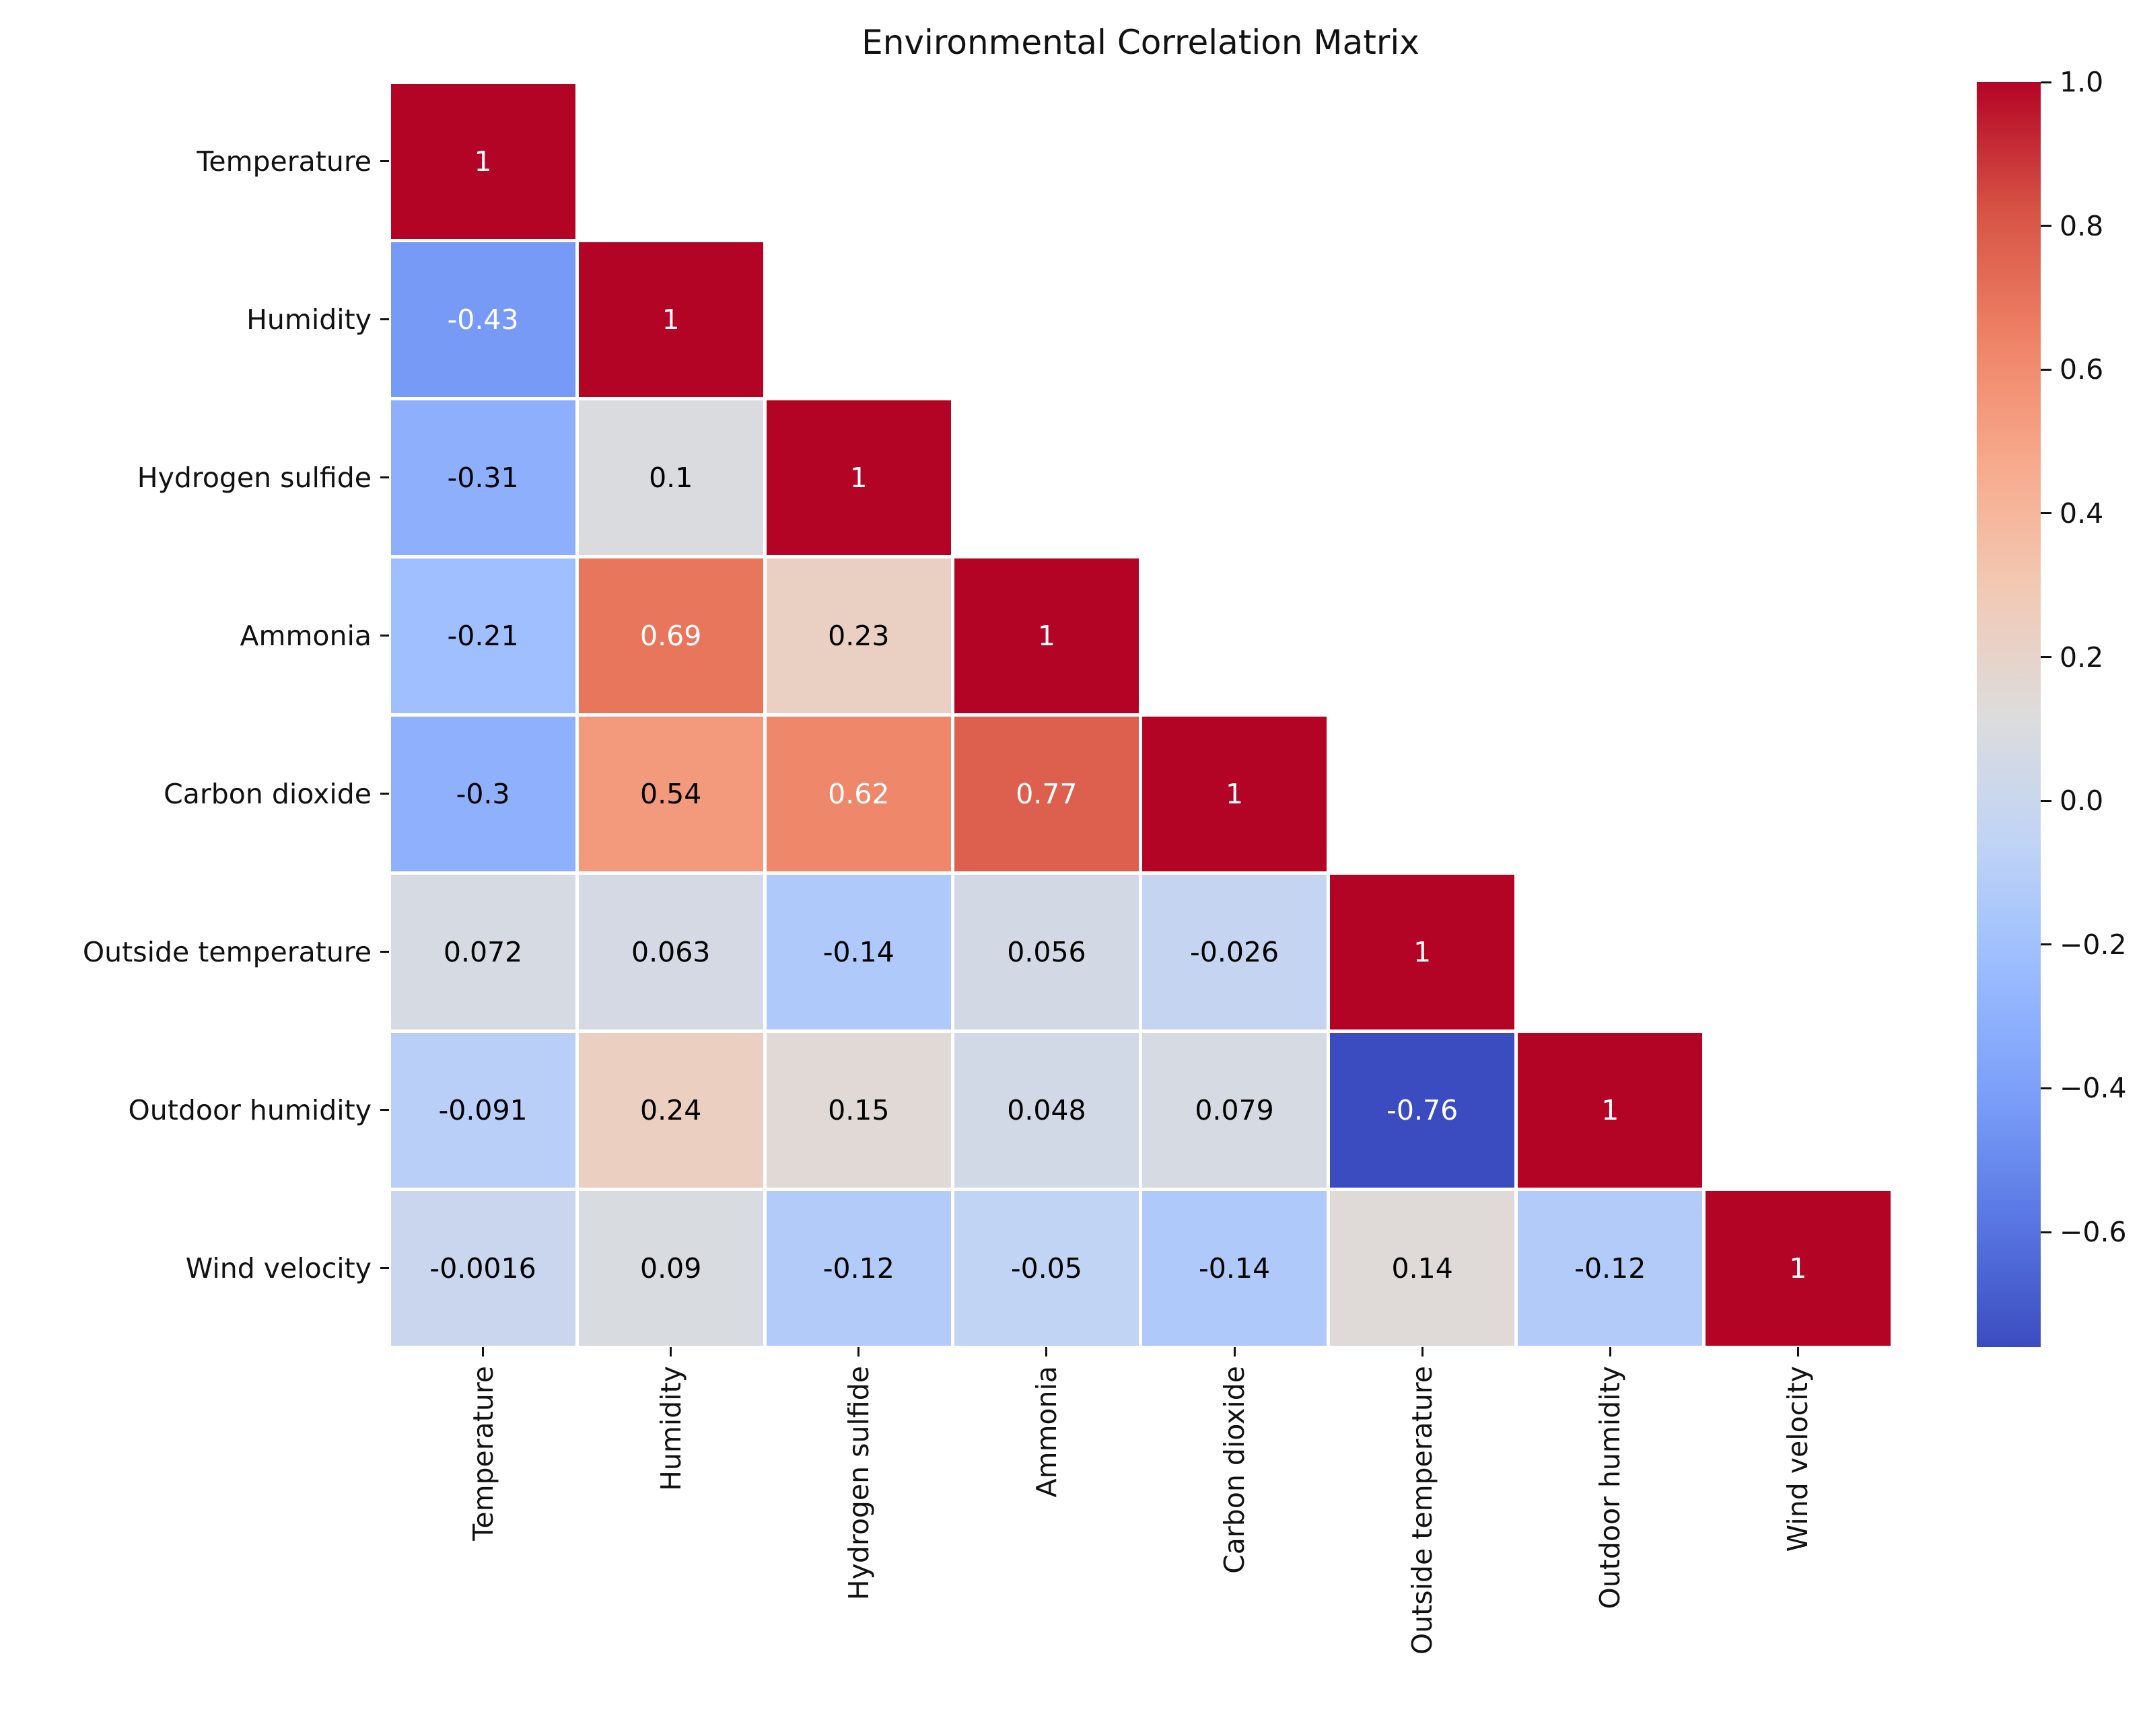  I want to click on y-tick-label: Outside temperature, so click(227, 951).